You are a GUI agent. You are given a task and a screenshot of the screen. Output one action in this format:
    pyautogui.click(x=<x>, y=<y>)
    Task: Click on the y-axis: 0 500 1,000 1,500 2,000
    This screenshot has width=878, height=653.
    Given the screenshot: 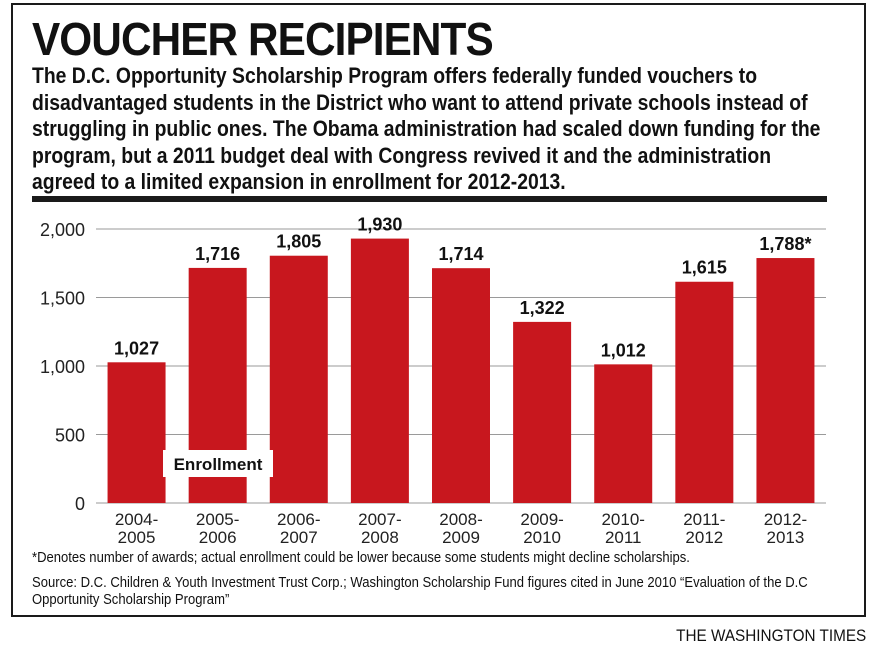 What is the action you would take?
    pyautogui.click(x=62, y=367)
    